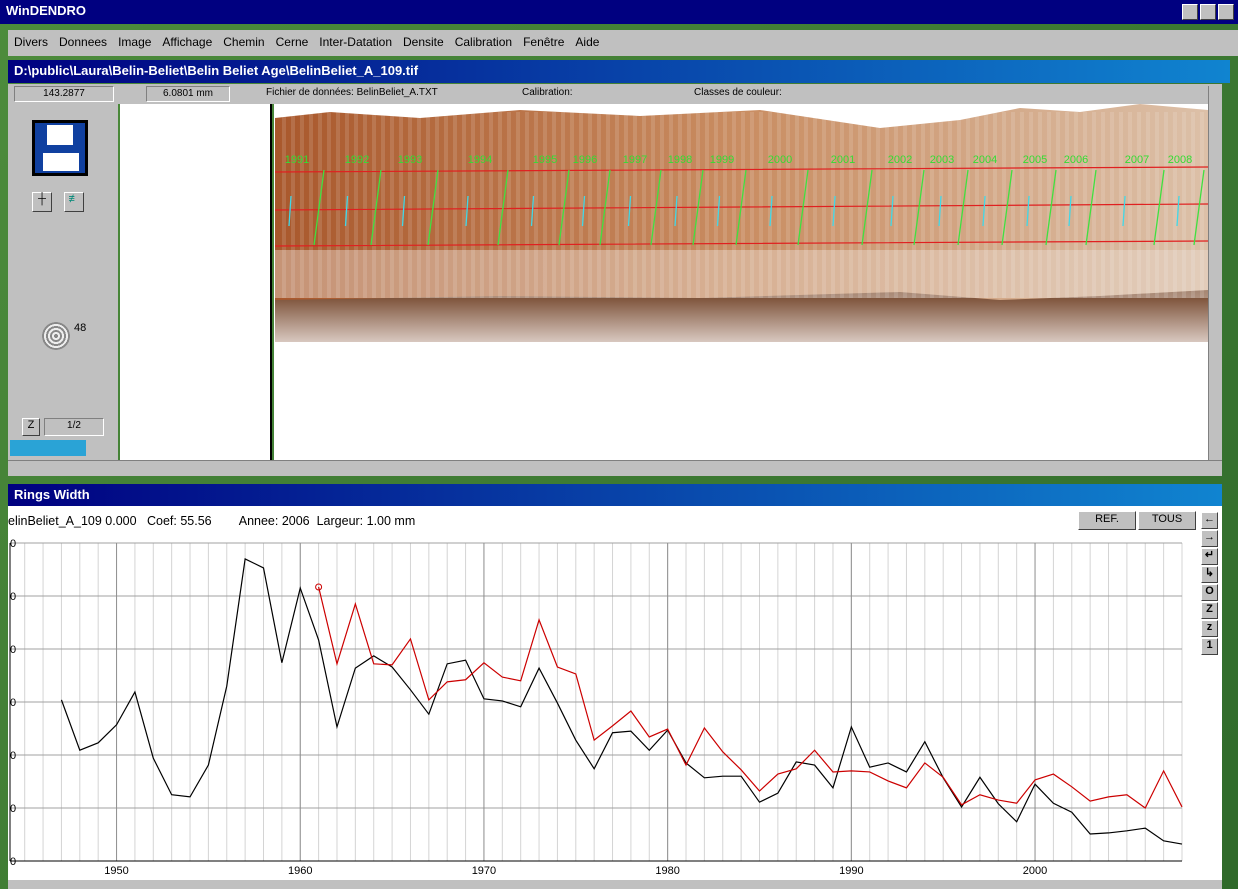  I want to click on ring-year: 2004, so click(985, 160).